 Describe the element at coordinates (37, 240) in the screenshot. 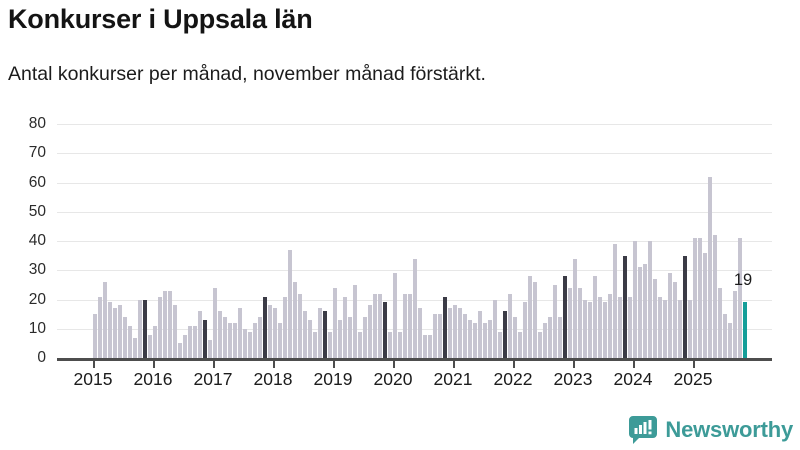

I see `y-axis-tick-40: 40` at that location.